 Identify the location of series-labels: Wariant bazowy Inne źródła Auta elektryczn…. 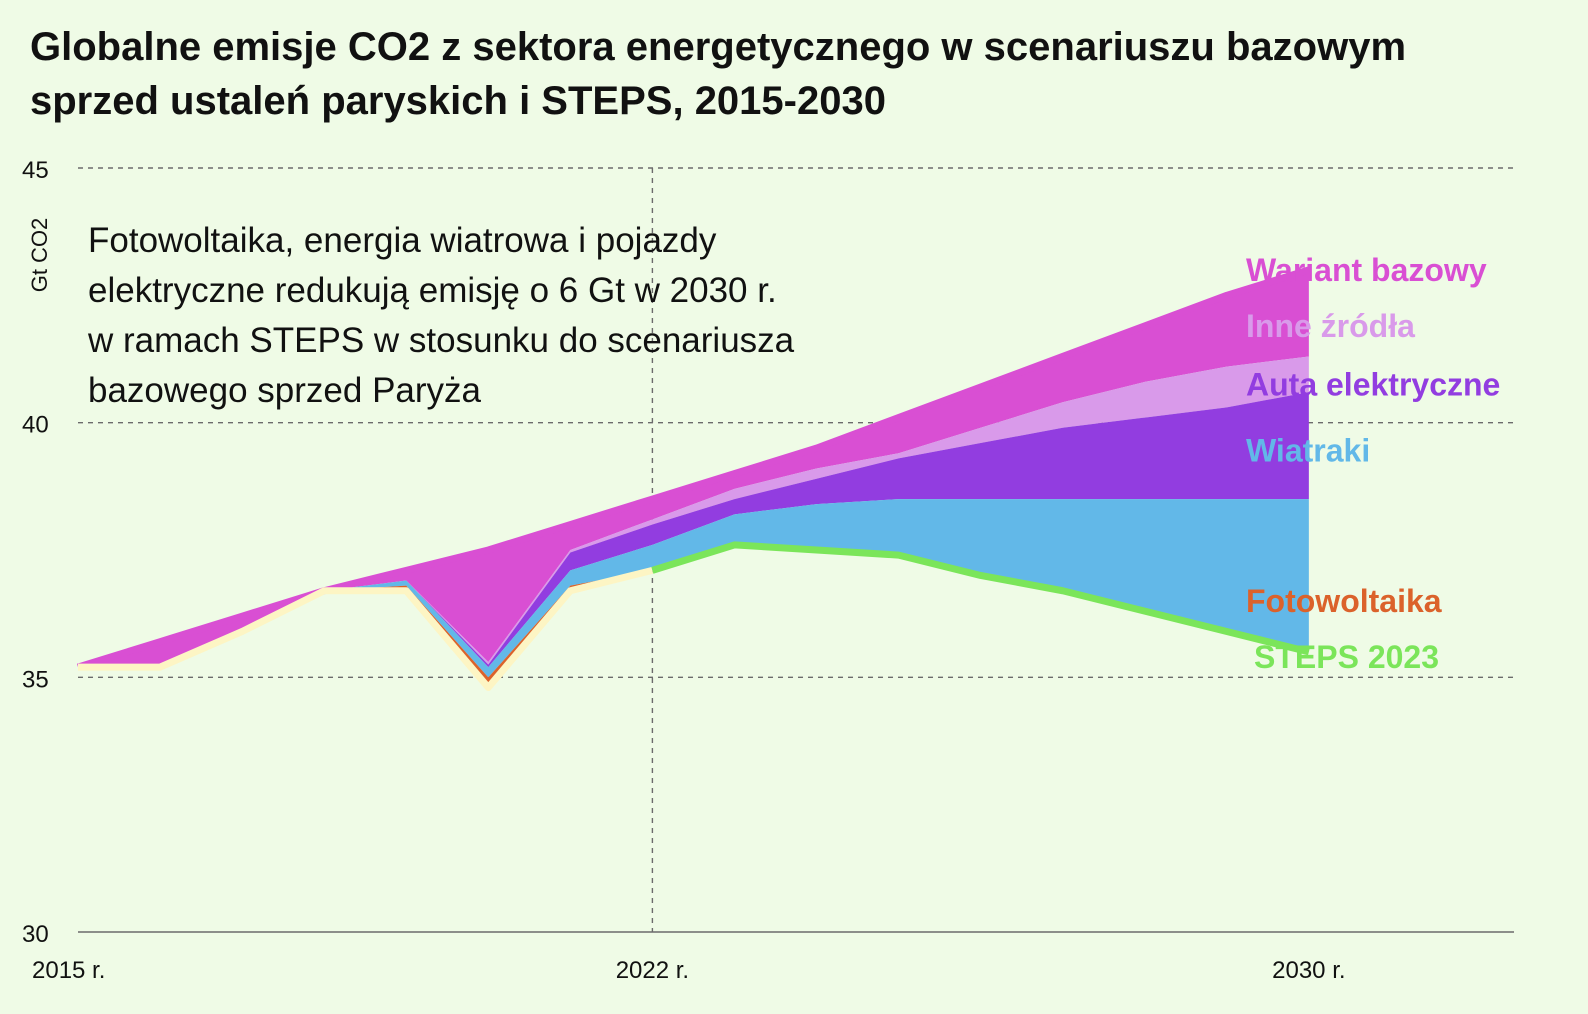
(1373, 463).